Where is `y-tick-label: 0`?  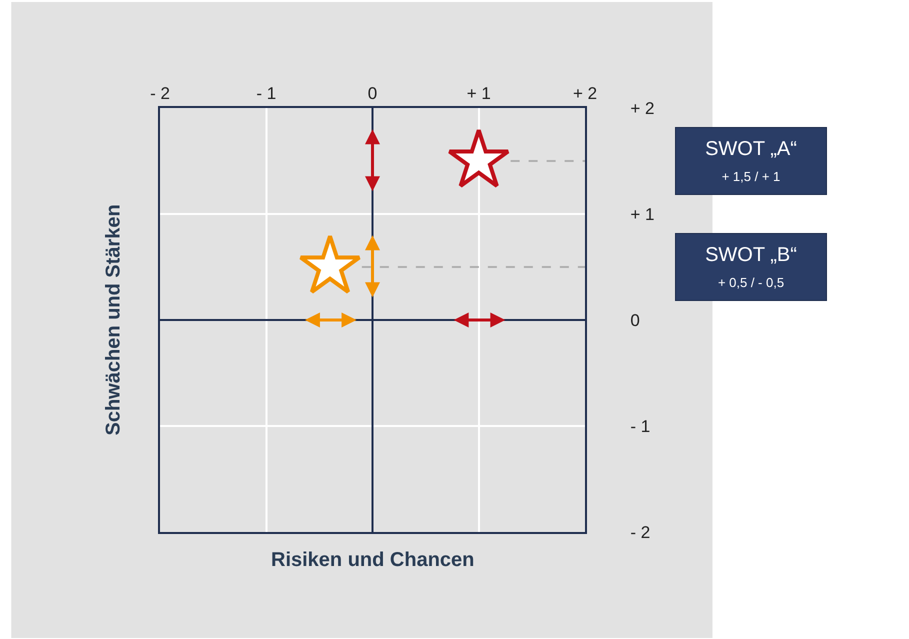
y-tick-label: 0 is located at coordinates (635, 320).